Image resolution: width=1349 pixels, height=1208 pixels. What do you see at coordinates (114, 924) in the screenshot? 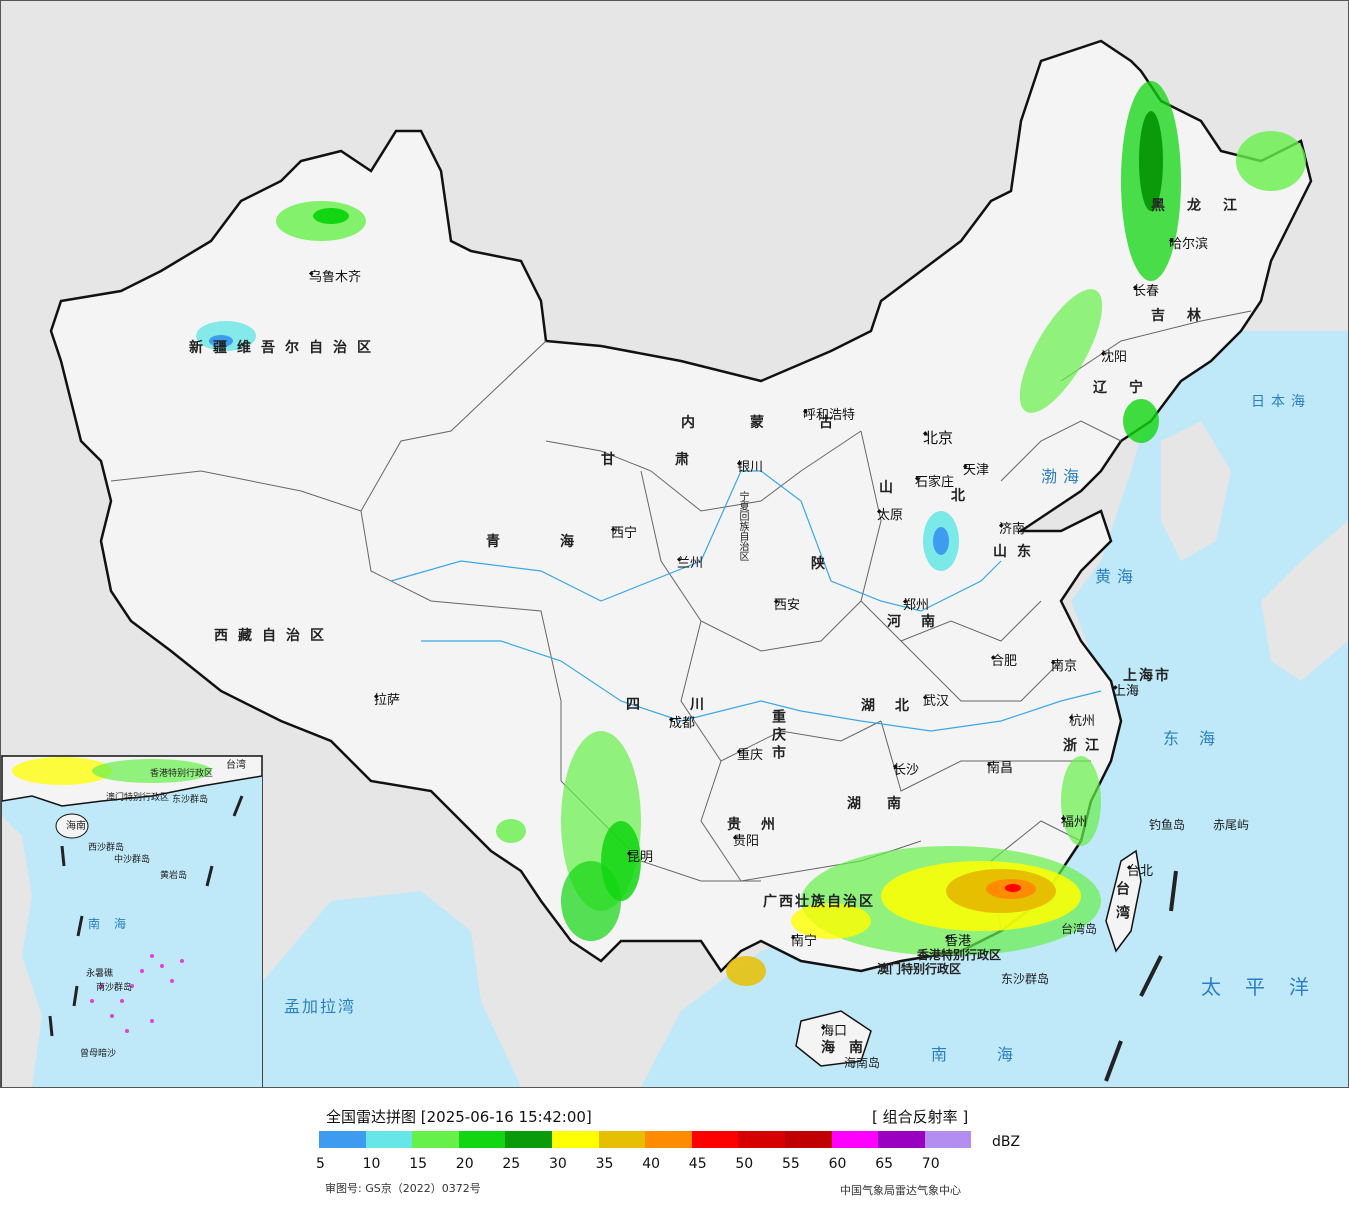
I see `inset-label: 南海` at bounding box center [114, 924].